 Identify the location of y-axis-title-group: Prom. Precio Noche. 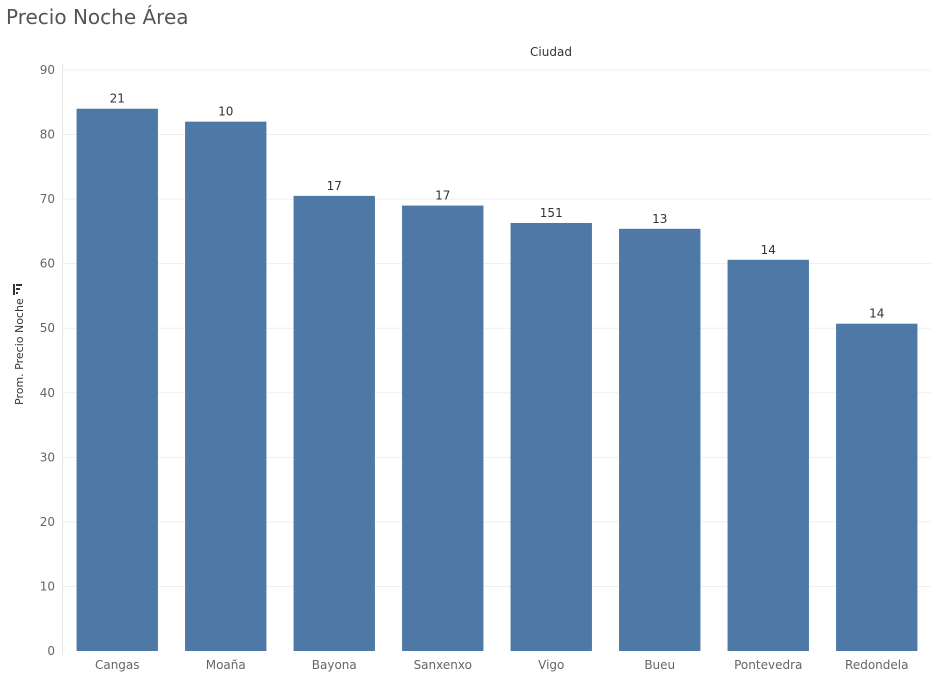
(19, 351).